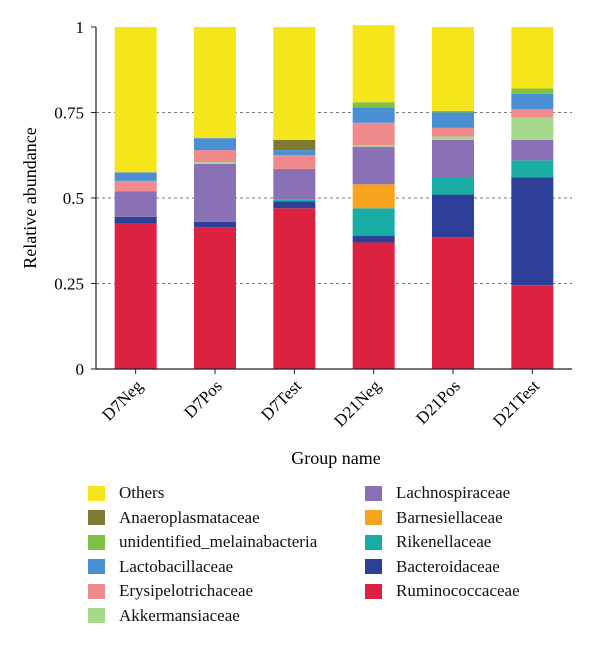 This screenshot has width=600, height=645. I want to click on y-tick-label: 0.5, so click(73, 198).